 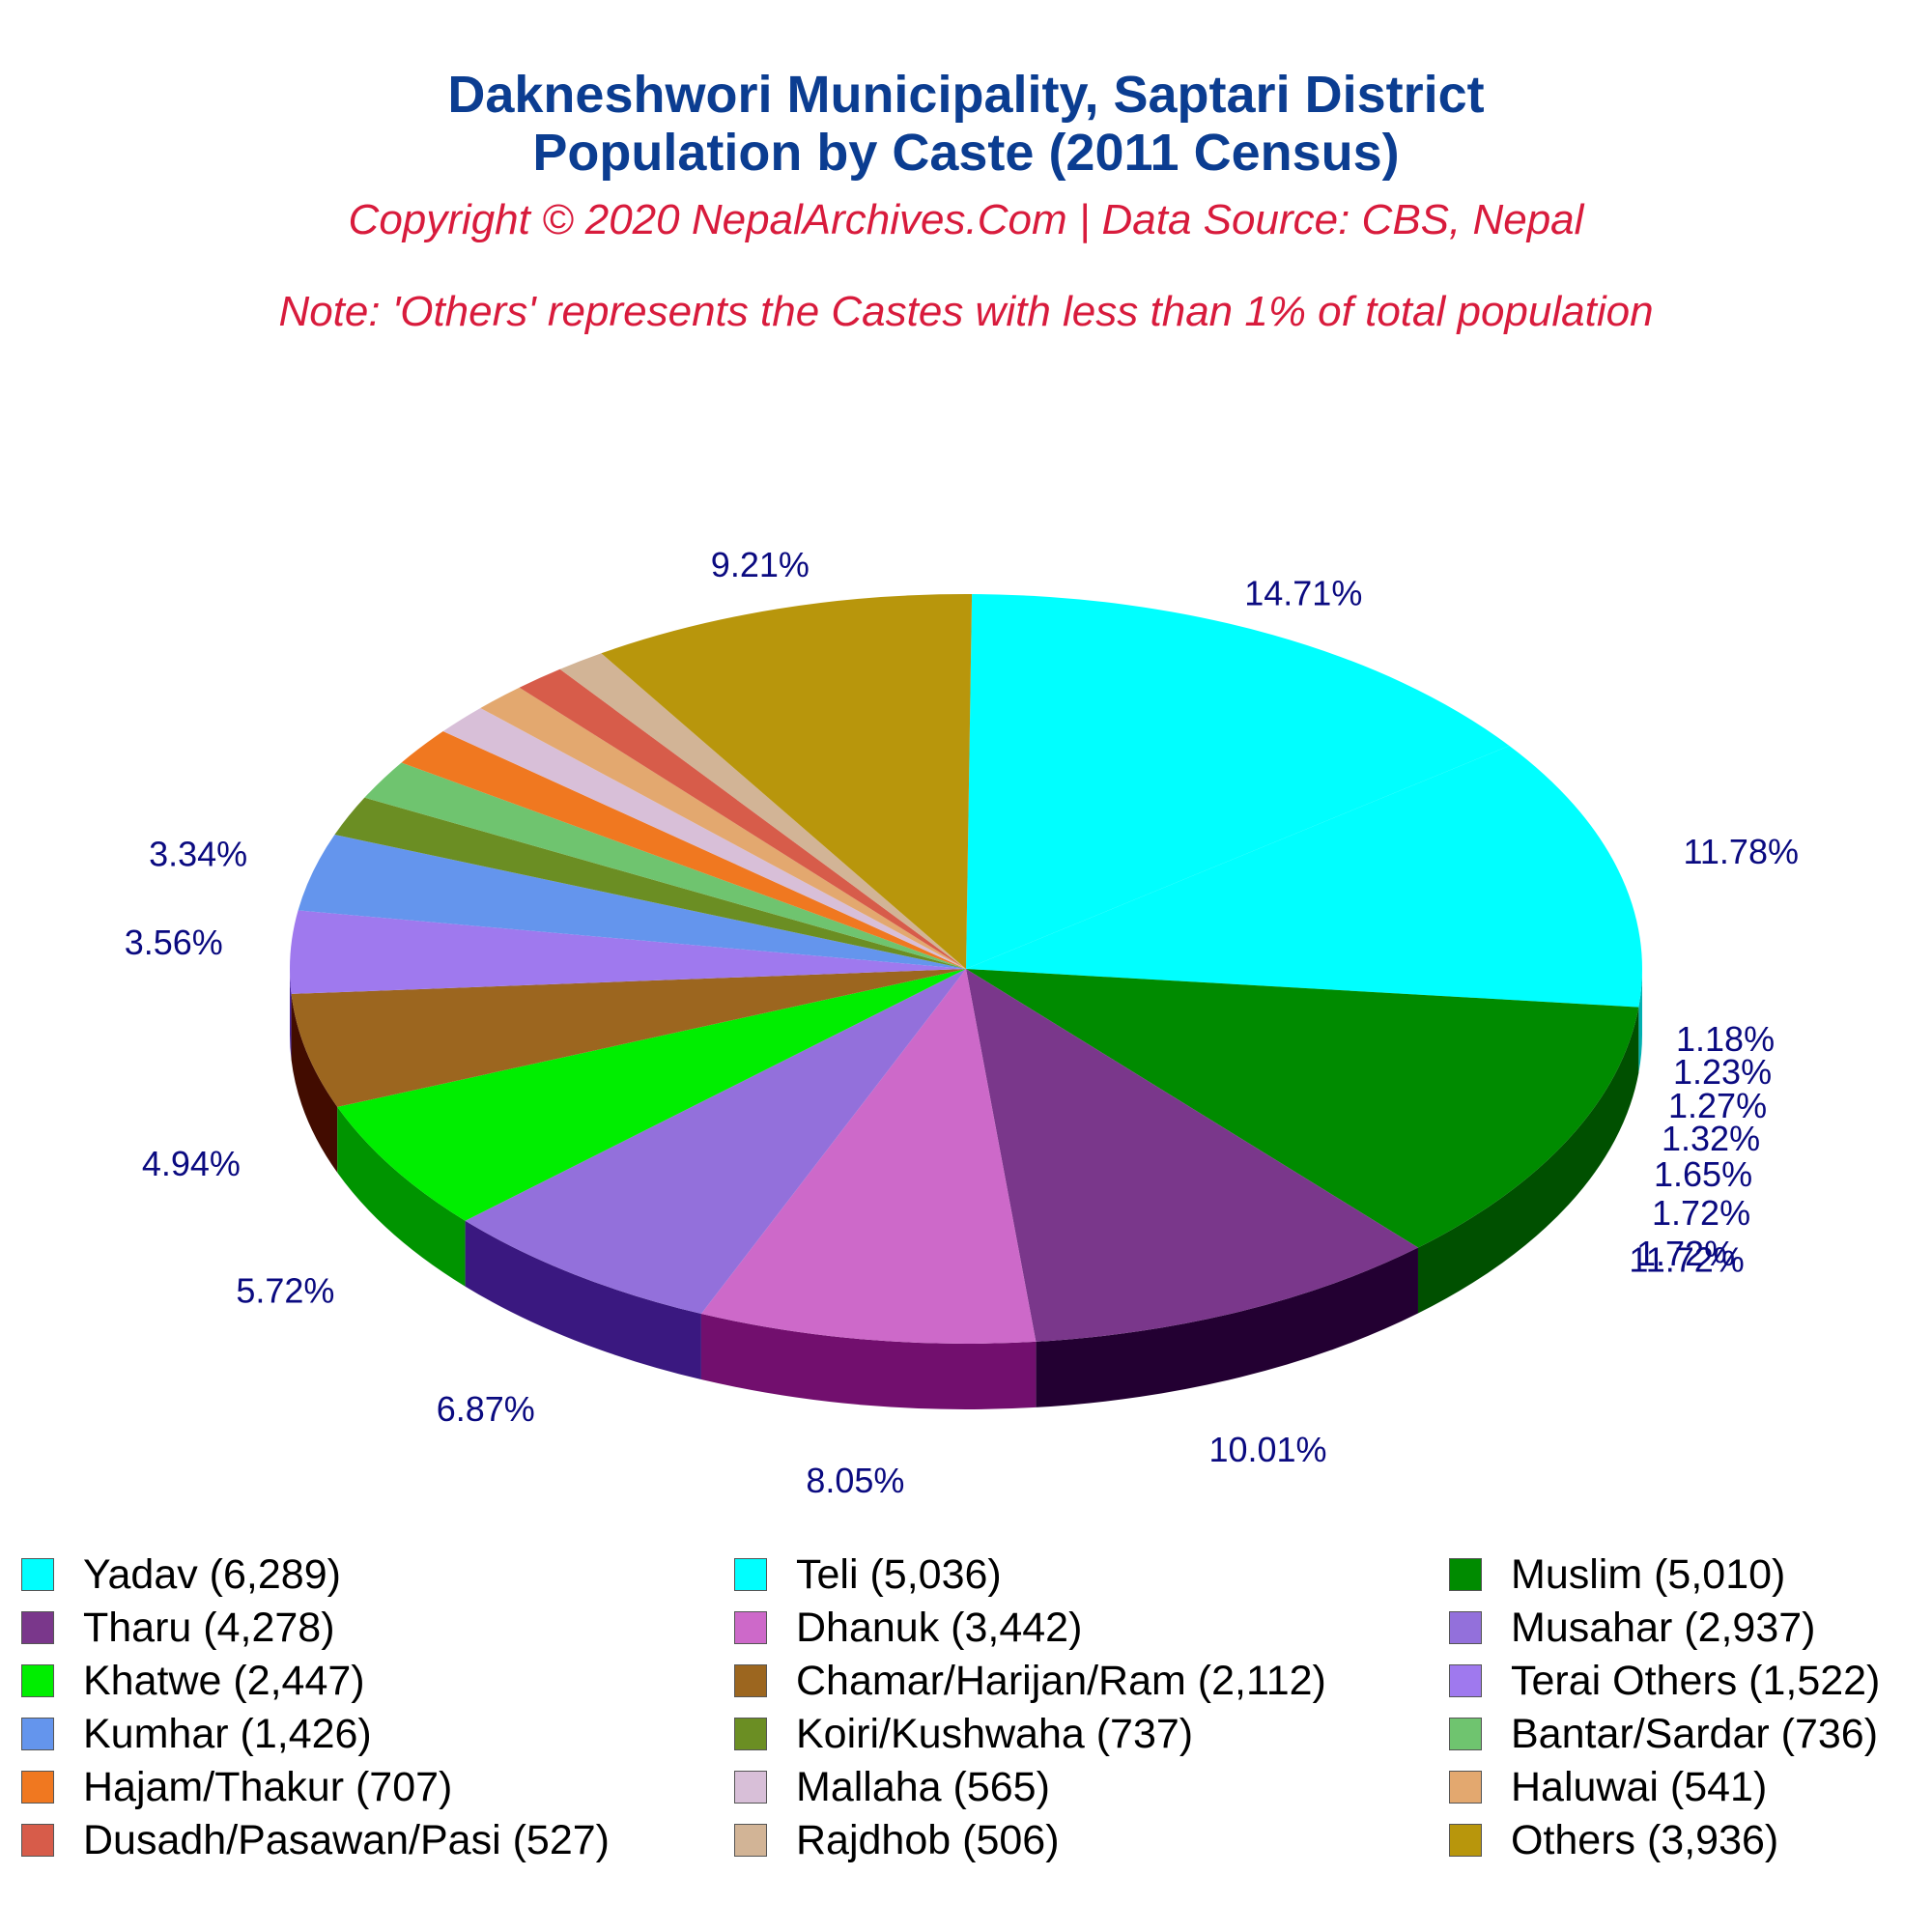 I want to click on legend-item: Dhanuk (3,442), so click(x=908, y=1628).